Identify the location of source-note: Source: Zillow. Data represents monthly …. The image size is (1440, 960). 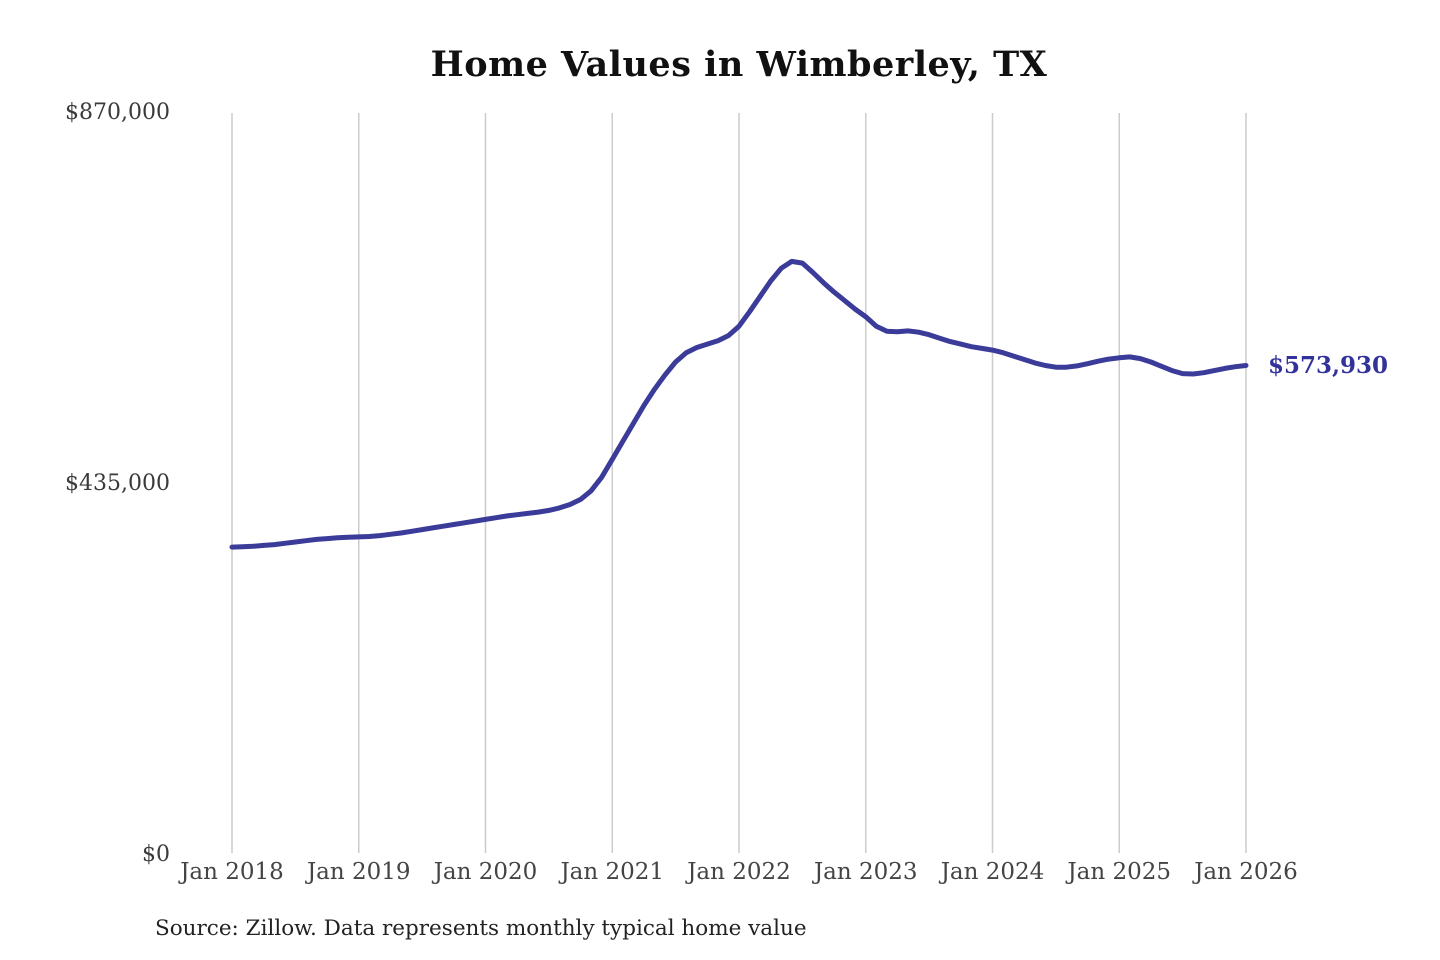
(481, 928).